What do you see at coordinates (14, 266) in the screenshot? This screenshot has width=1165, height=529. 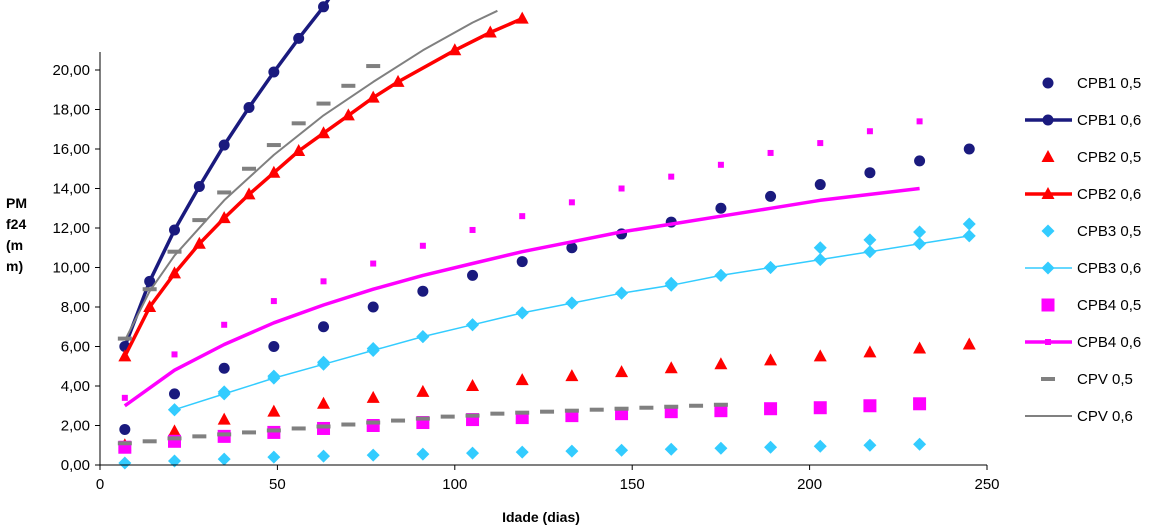 I see `y-axis-title-line-4: m)` at bounding box center [14, 266].